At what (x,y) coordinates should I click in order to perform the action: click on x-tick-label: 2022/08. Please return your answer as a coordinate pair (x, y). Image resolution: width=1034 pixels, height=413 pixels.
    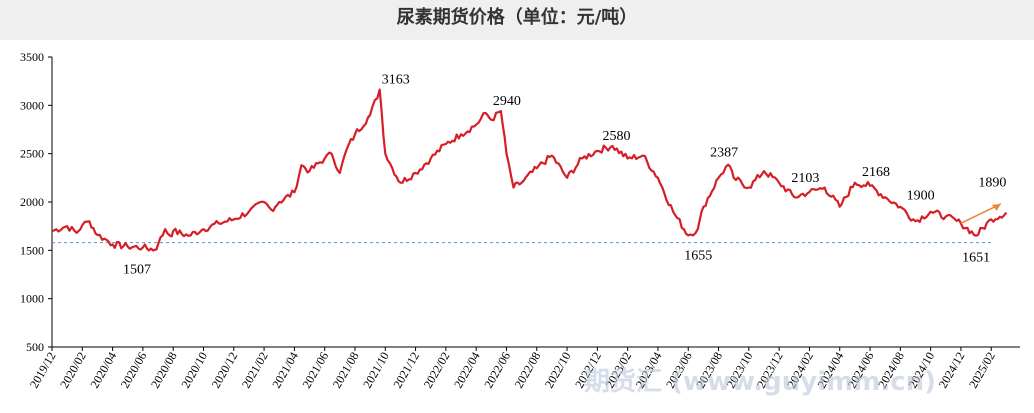
    Looking at the image, I should click on (528, 370).